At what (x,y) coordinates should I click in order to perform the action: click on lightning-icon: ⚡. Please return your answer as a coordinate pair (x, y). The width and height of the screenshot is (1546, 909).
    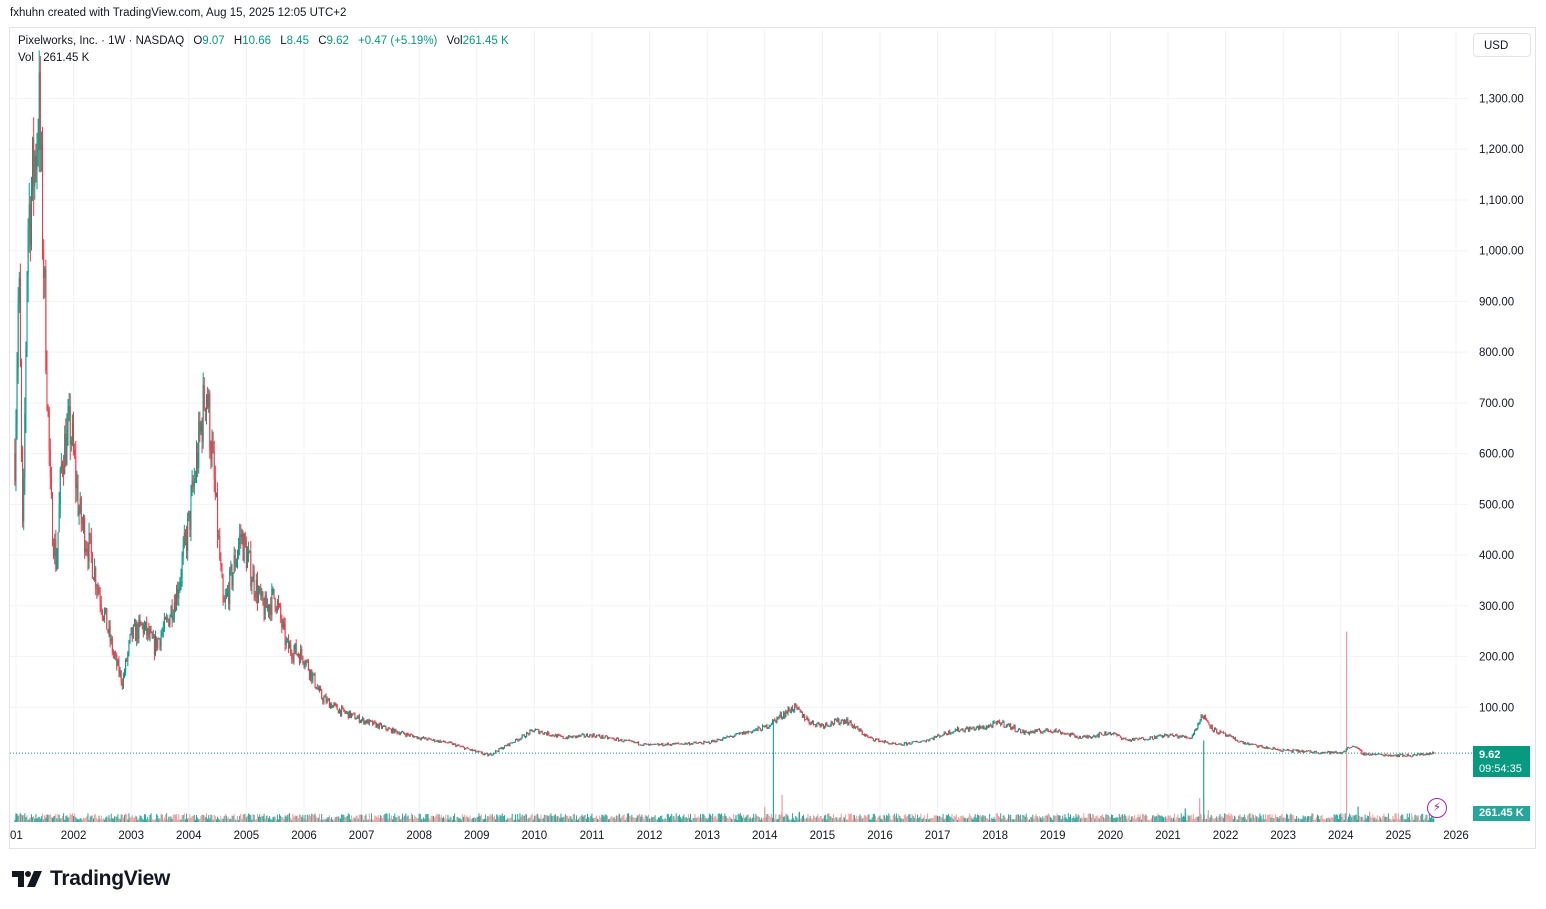
    Looking at the image, I should click on (1437, 808).